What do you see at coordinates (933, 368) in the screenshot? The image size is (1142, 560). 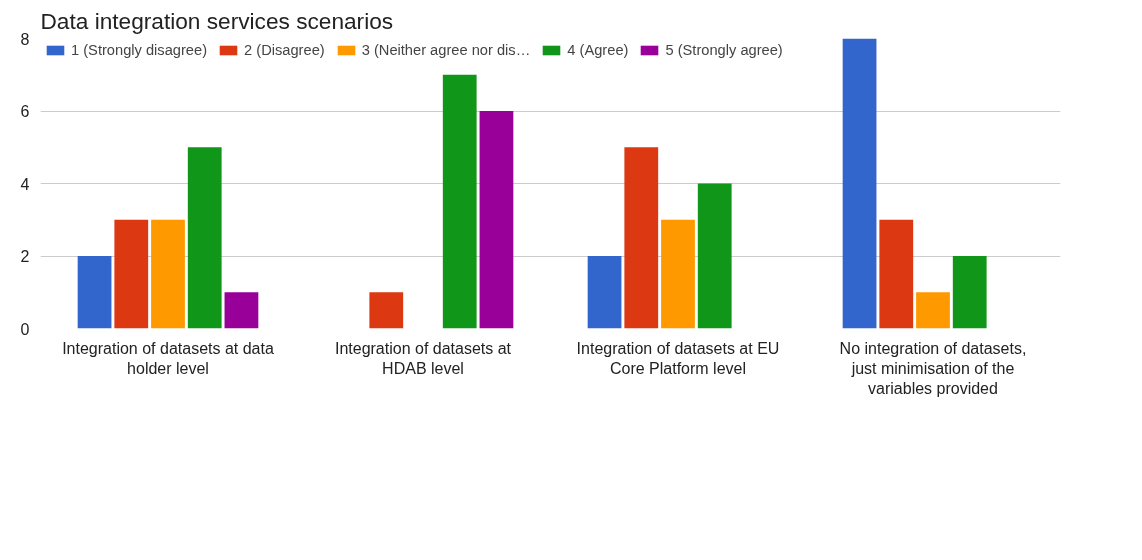 I see `x-tick-label: No integration of datasets, just minimisation of the variables provided` at bounding box center [933, 368].